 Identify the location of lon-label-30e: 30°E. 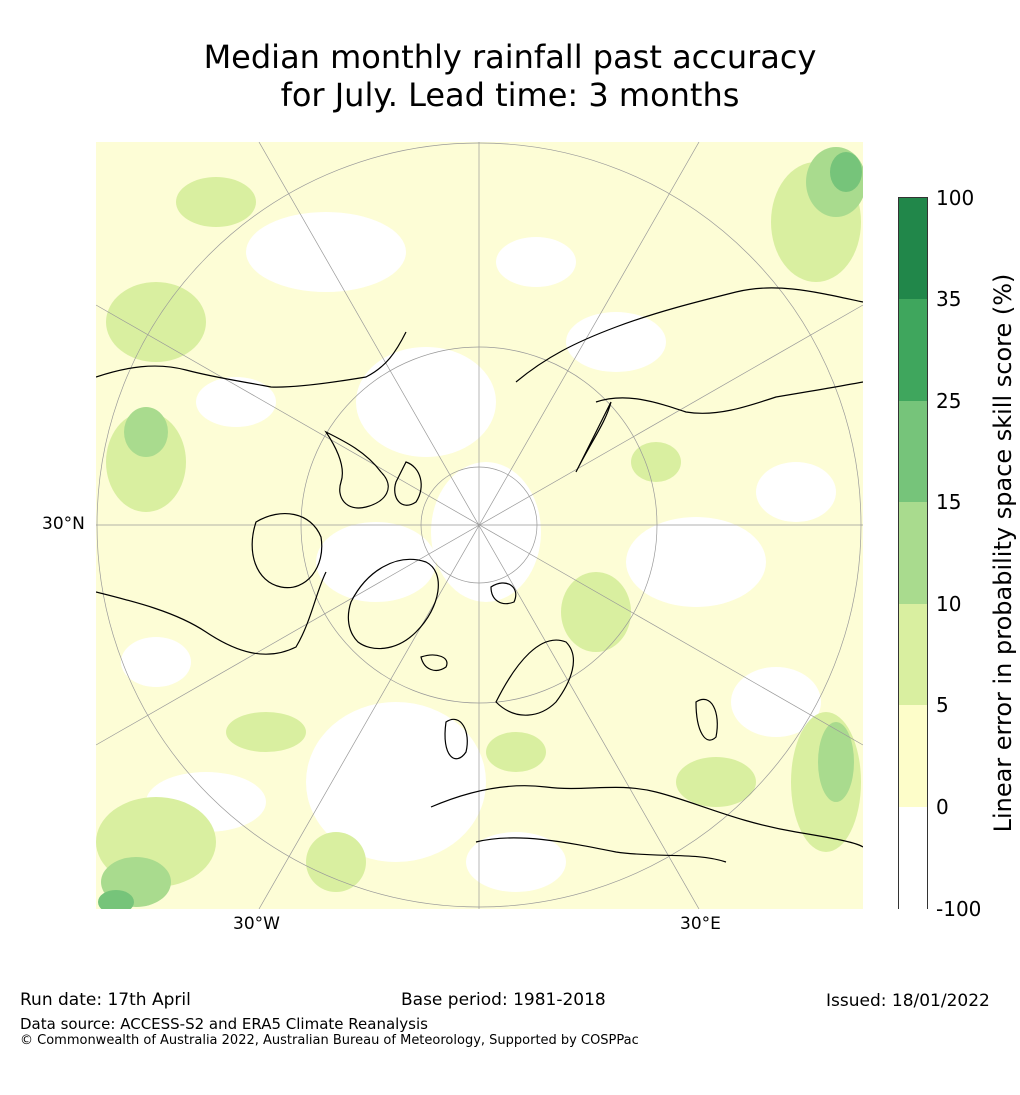
(700, 924).